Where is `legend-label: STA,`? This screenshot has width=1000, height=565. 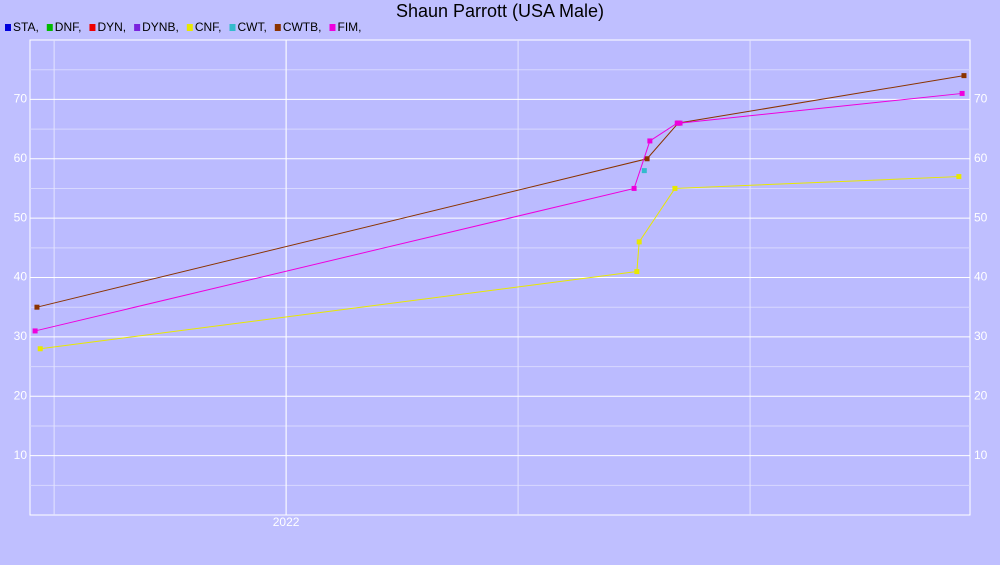 legend-label: STA, is located at coordinates (26, 27).